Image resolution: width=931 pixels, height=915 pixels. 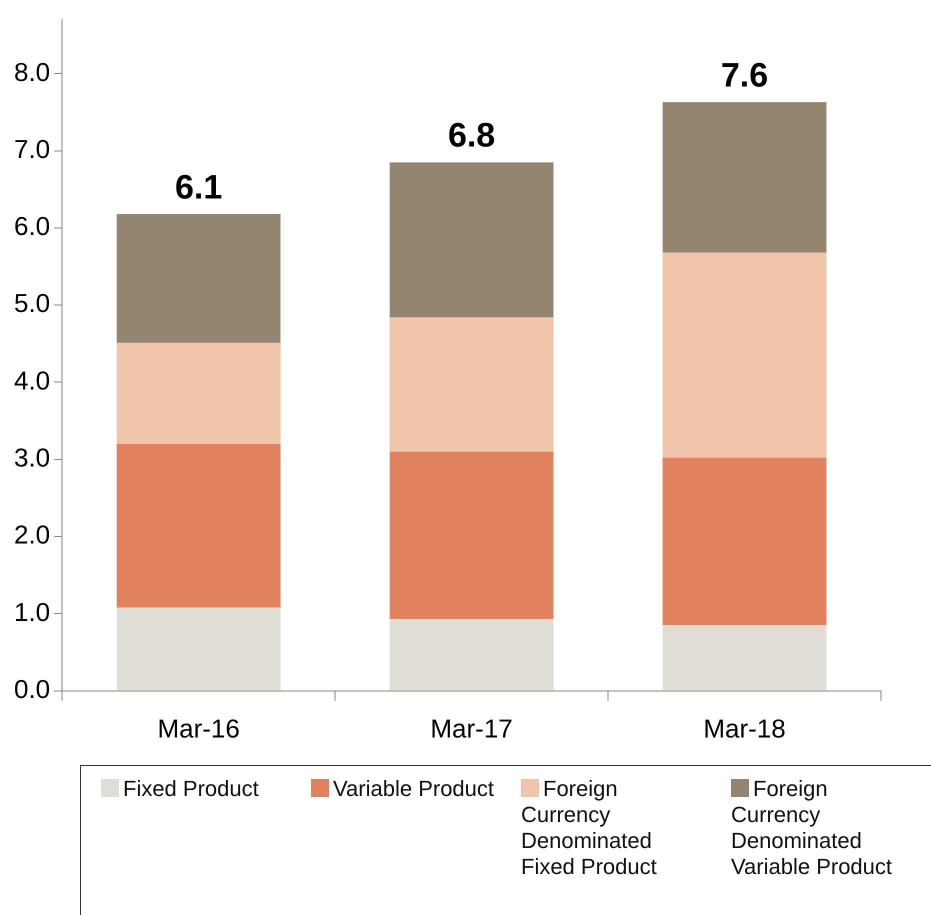 What do you see at coordinates (32, 380) in the screenshot?
I see `y-tick-label: 4.0` at bounding box center [32, 380].